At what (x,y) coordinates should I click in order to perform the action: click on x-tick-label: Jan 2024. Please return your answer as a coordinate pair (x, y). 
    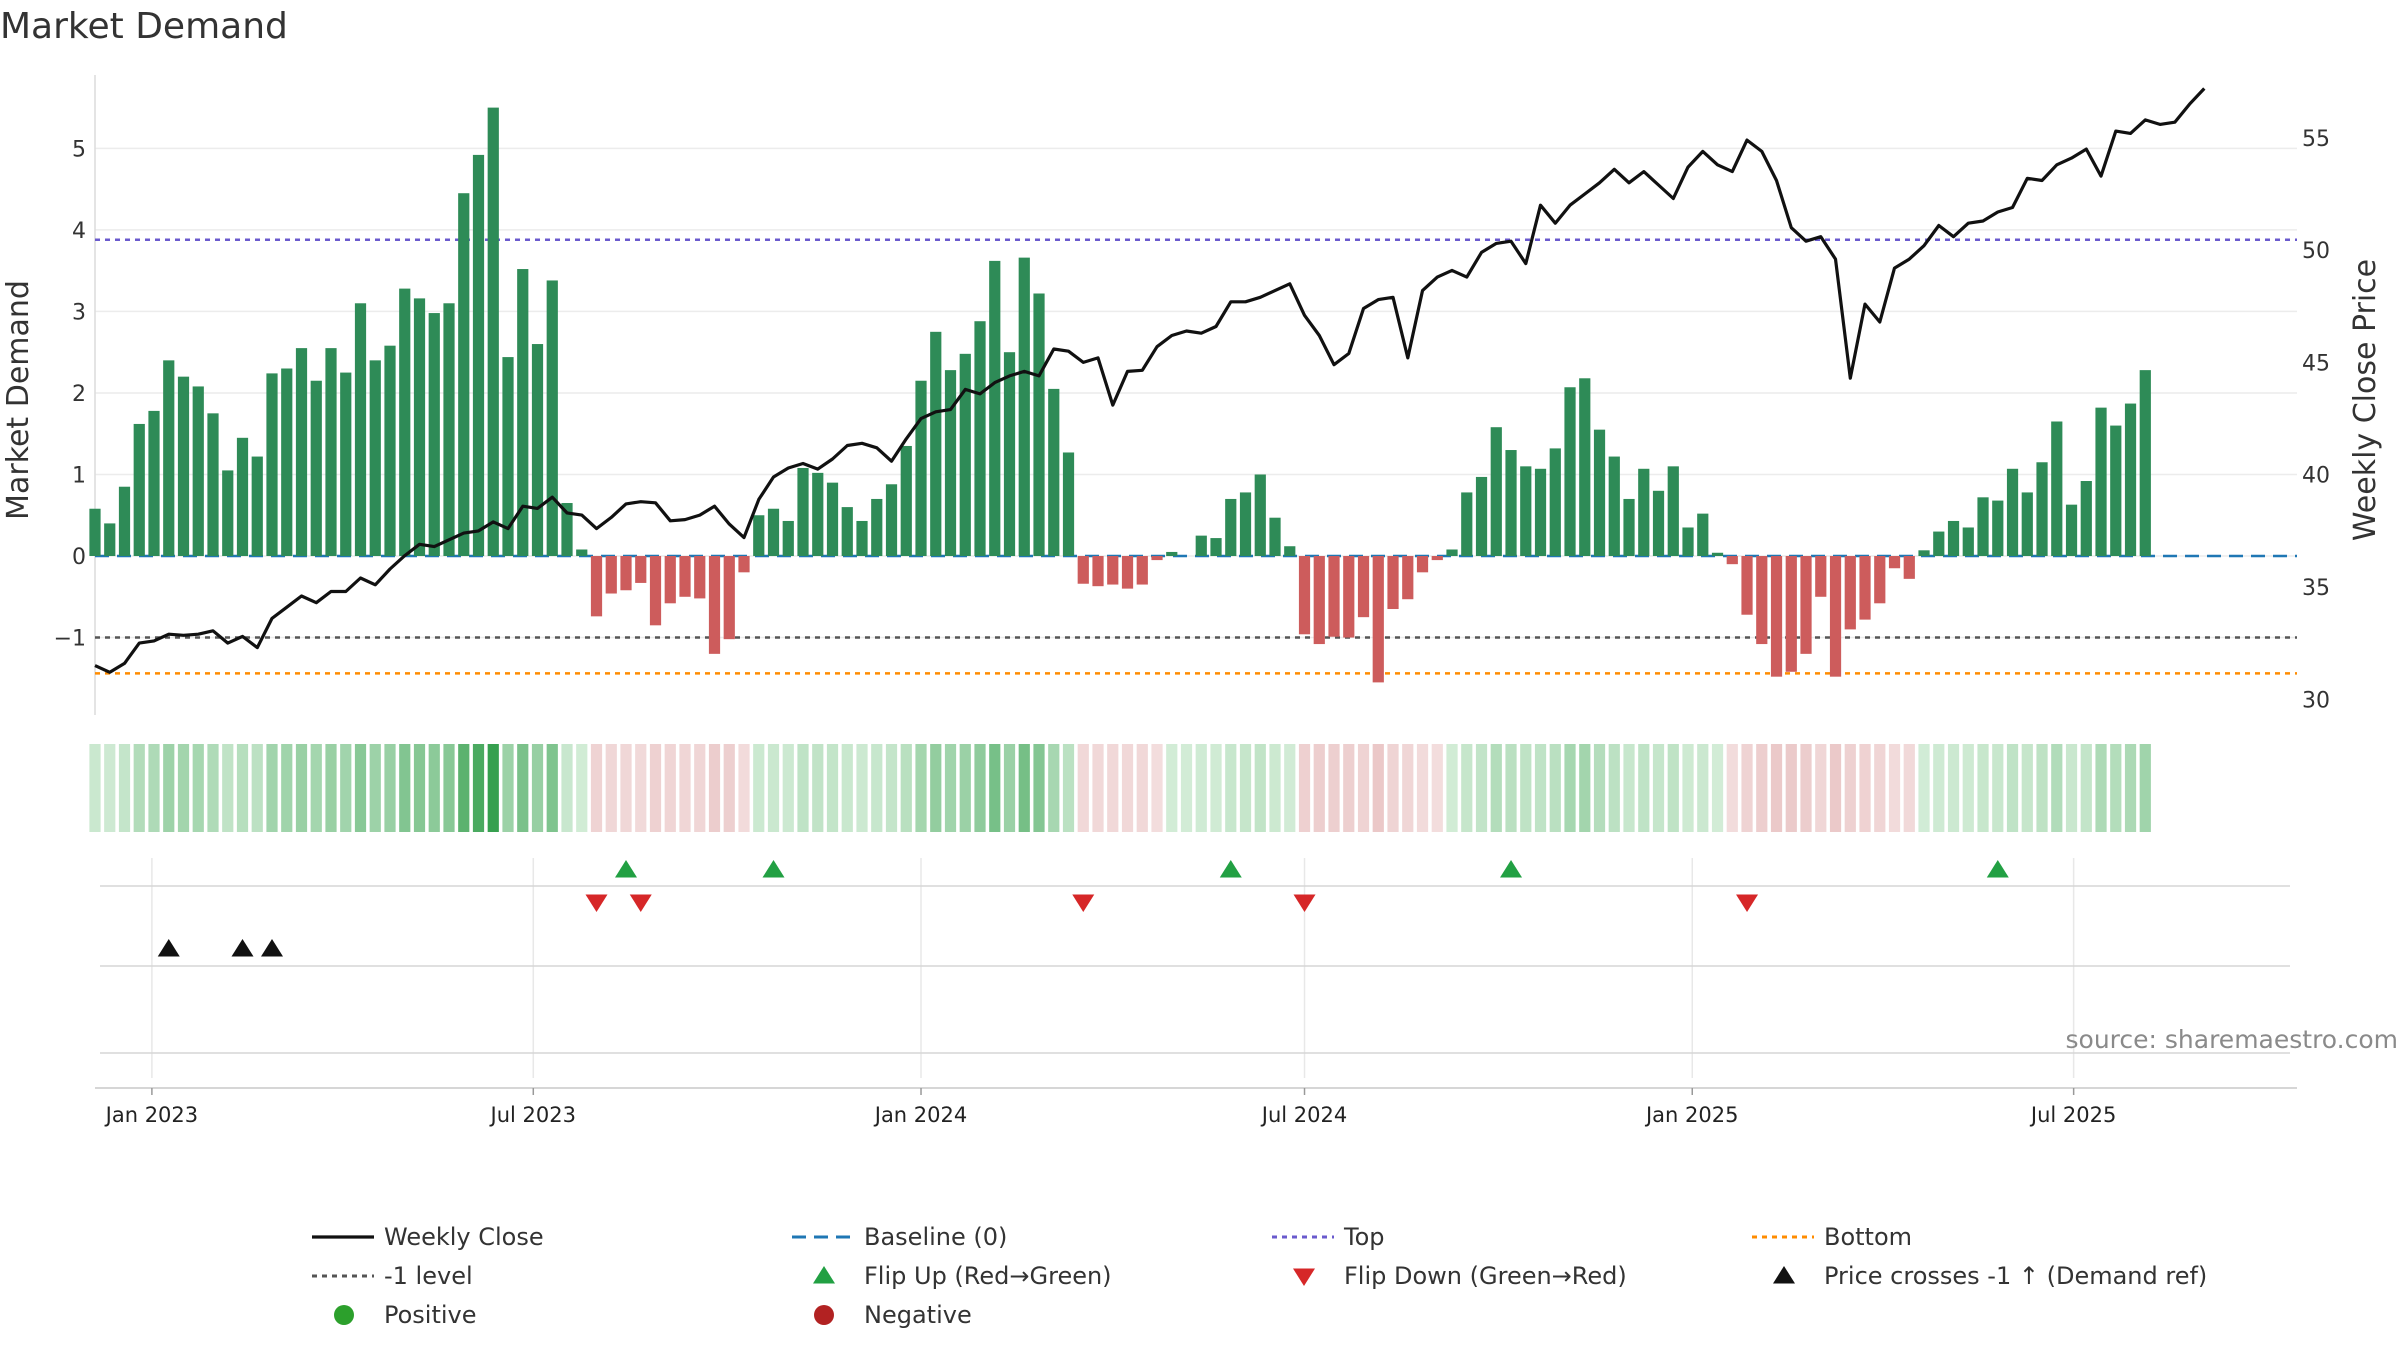
    Looking at the image, I should click on (920, 1115).